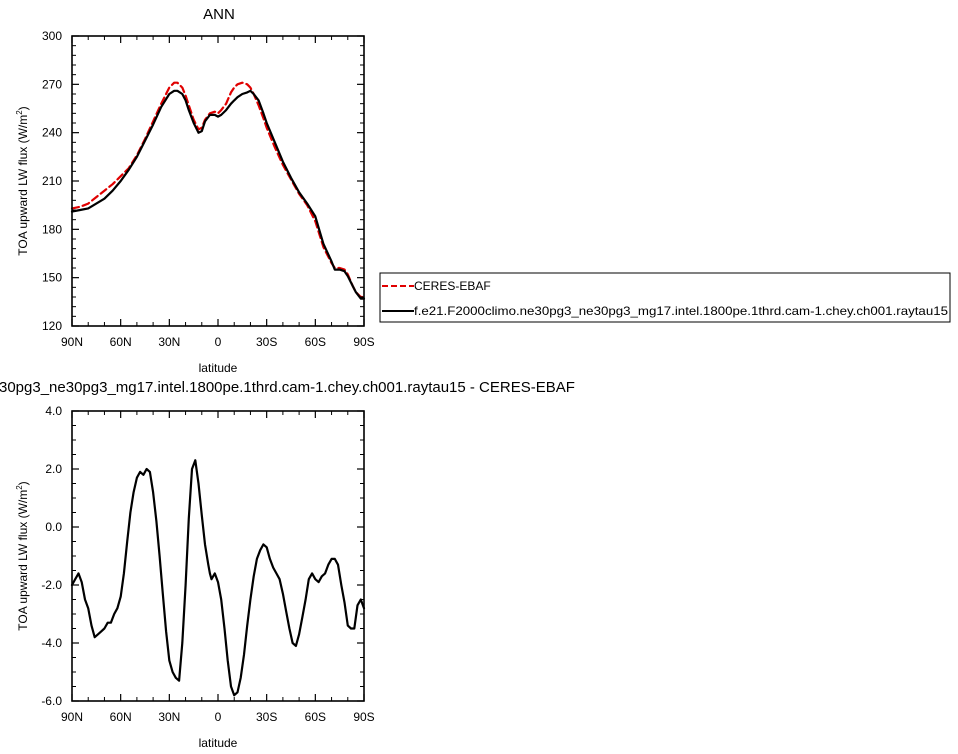  What do you see at coordinates (53, 527) in the screenshot?
I see `y-tick-label: 0.0` at bounding box center [53, 527].